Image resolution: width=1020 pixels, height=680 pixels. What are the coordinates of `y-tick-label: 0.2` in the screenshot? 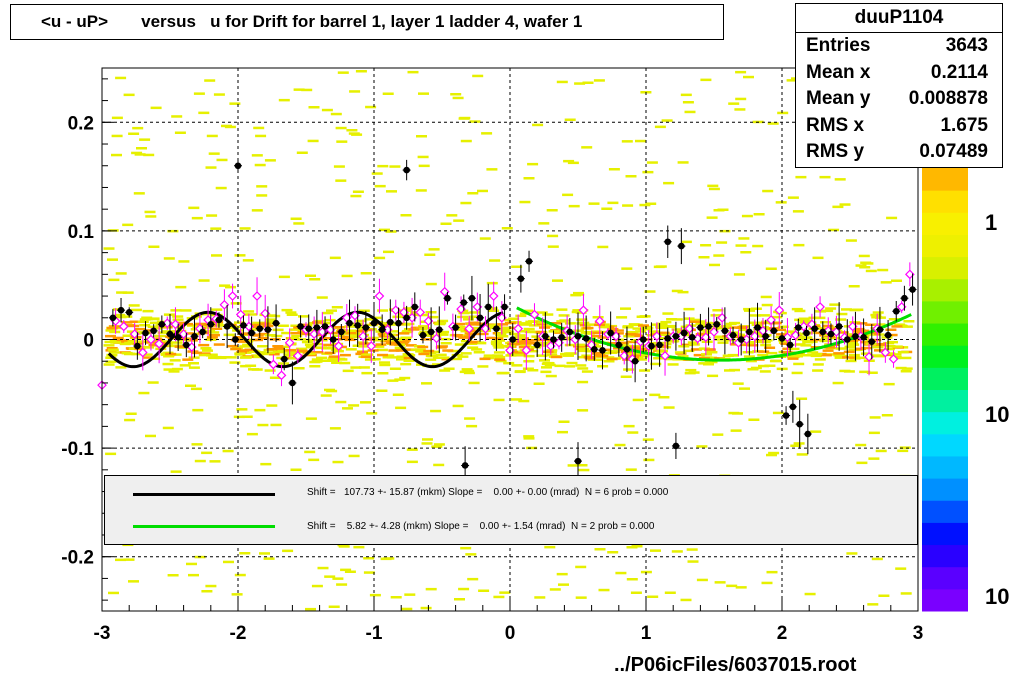 It's located at (81, 123).